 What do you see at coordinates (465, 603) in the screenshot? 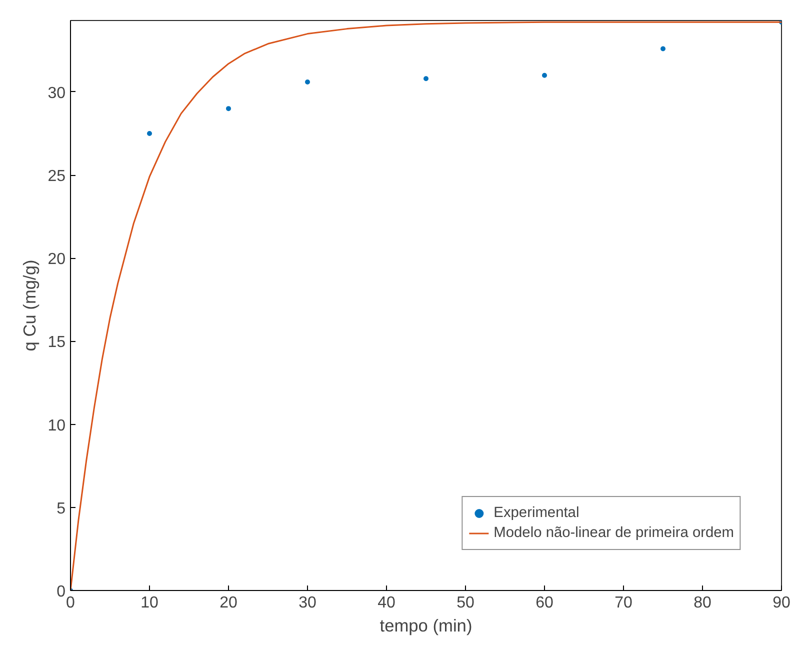
I see `x-tick-label: 50` at bounding box center [465, 603].